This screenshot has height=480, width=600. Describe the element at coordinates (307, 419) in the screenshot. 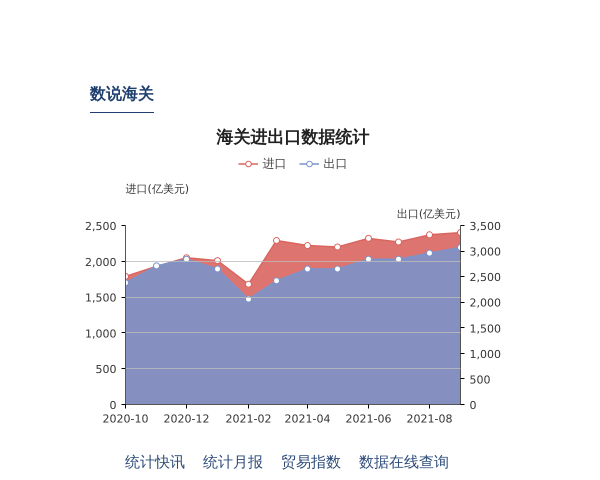

I see `x-tick-label: 2021-04` at that location.